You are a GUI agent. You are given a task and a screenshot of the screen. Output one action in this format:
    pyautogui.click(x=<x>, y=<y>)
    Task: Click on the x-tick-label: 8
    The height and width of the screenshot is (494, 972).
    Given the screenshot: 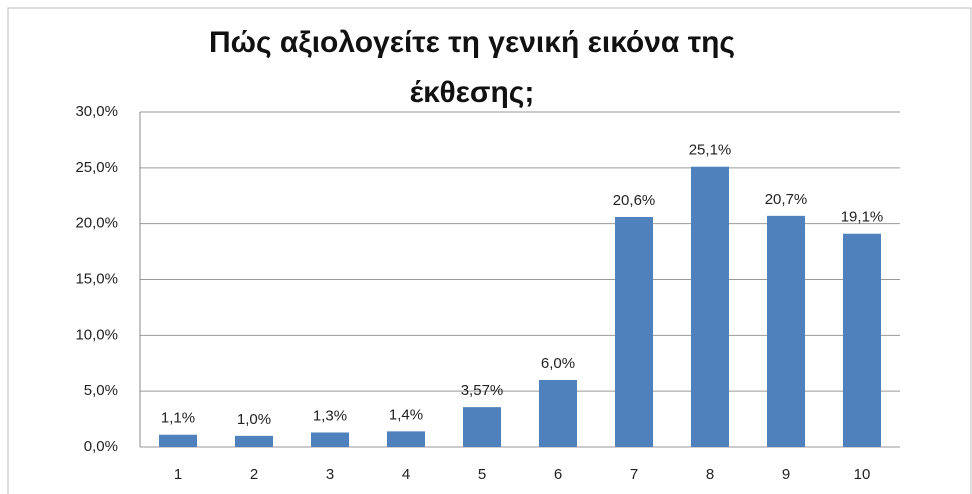 What is the action you would take?
    pyautogui.click(x=710, y=474)
    